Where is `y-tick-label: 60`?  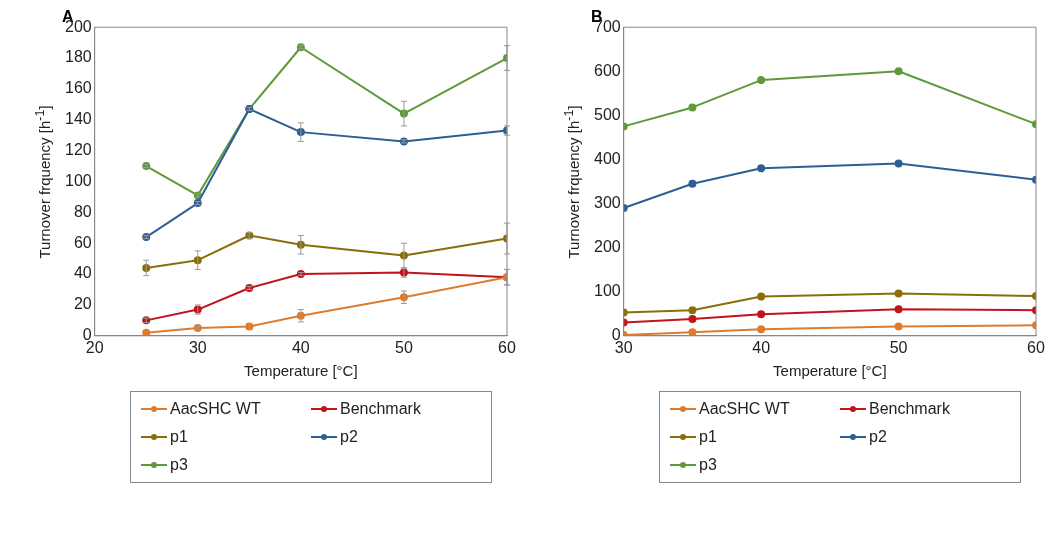
y-tick-label: 60 is located at coordinates (82, 242).